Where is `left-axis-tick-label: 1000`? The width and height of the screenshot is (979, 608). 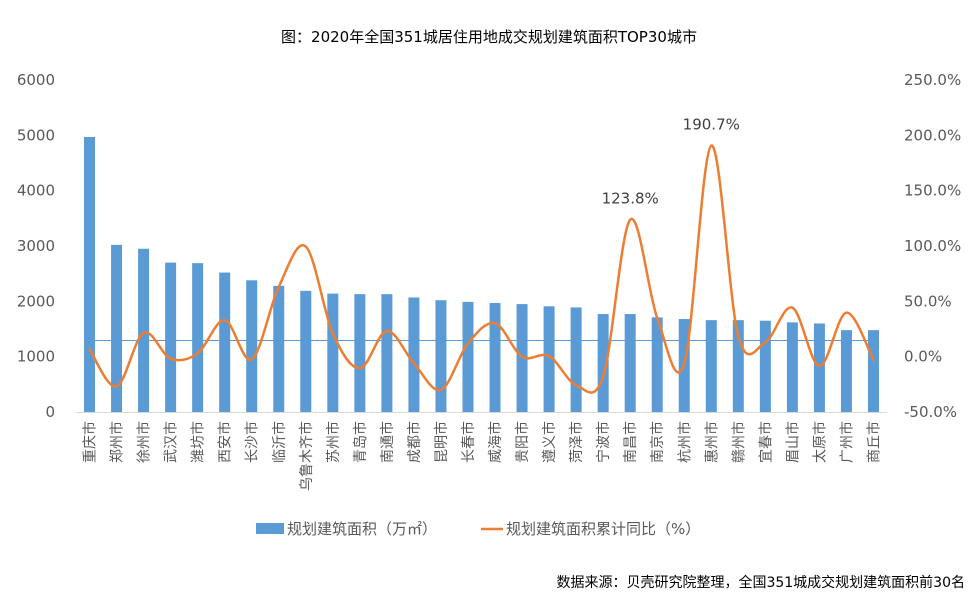
left-axis-tick-label: 1000 is located at coordinates (36, 357).